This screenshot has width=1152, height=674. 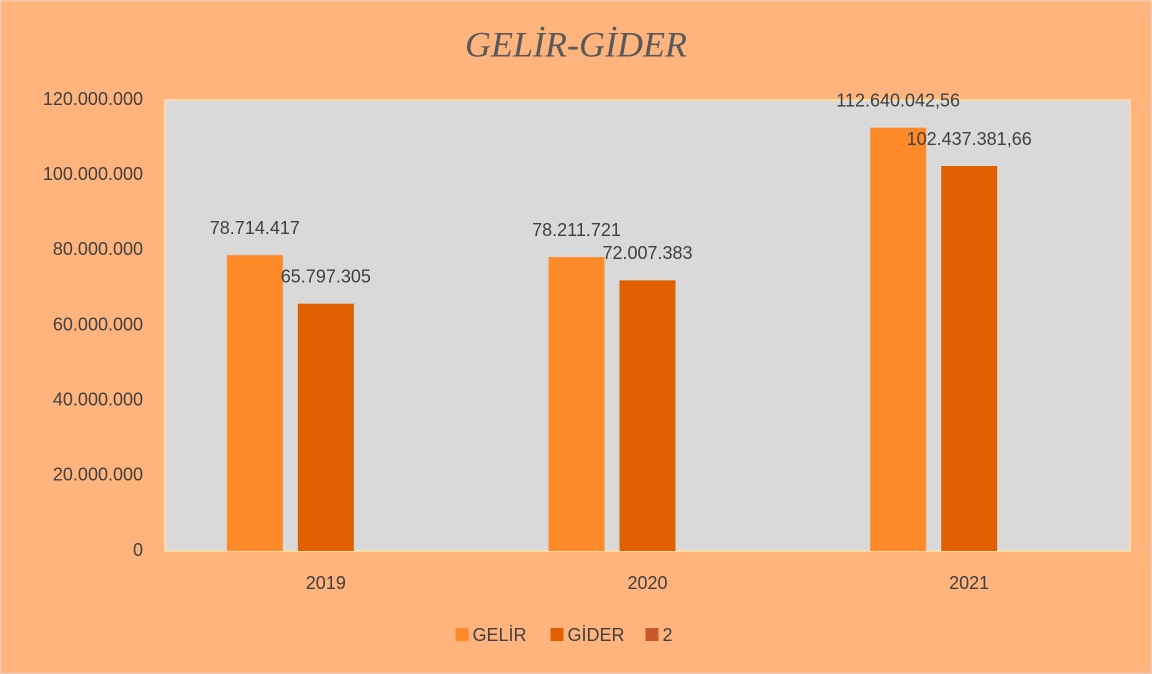 I want to click on legend-label: 2, so click(x=668, y=635).